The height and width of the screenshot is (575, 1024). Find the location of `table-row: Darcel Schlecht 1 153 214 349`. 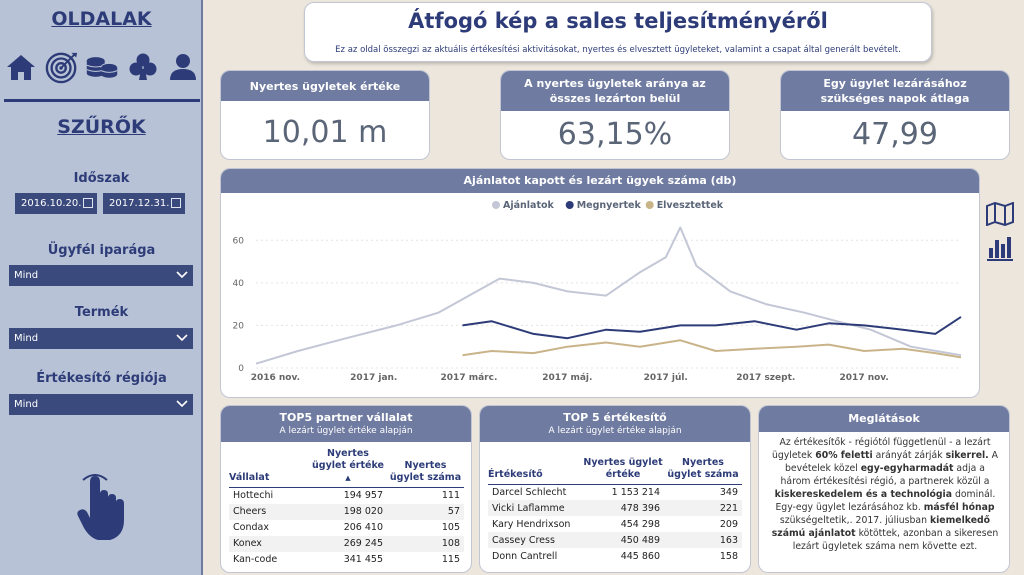

table-row: Darcel Schlecht 1 153 214 349 is located at coordinates (615, 492).